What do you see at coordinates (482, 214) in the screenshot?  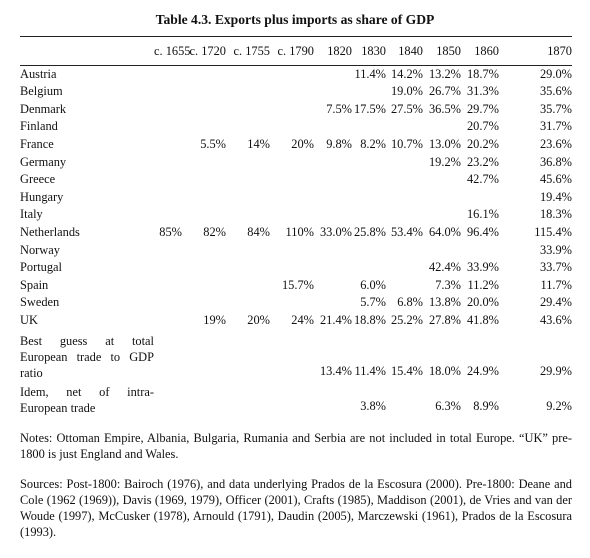 I see `cell-value: 16.1%` at bounding box center [482, 214].